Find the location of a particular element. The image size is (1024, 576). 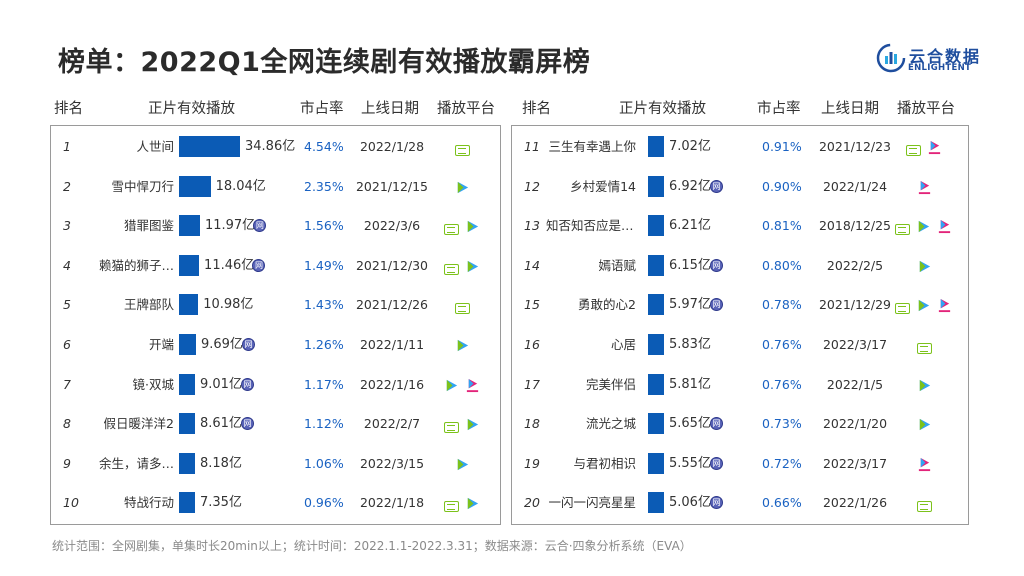

header-views: 正片有效播放 is located at coordinates (191, 109).